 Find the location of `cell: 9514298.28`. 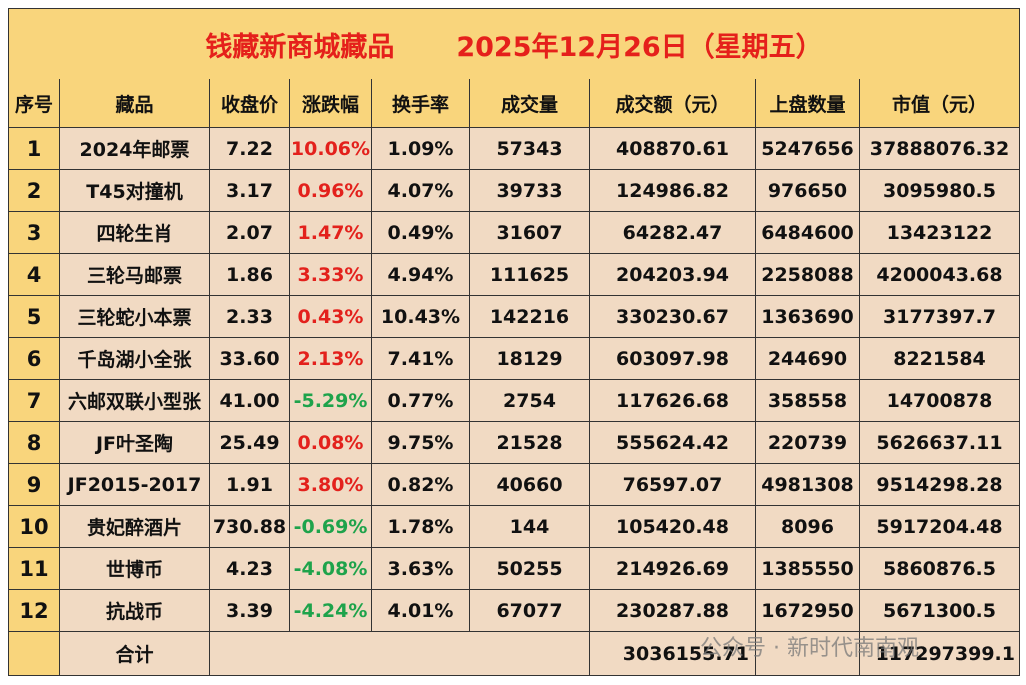

cell: 9514298.28 is located at coordinates (940, 485).